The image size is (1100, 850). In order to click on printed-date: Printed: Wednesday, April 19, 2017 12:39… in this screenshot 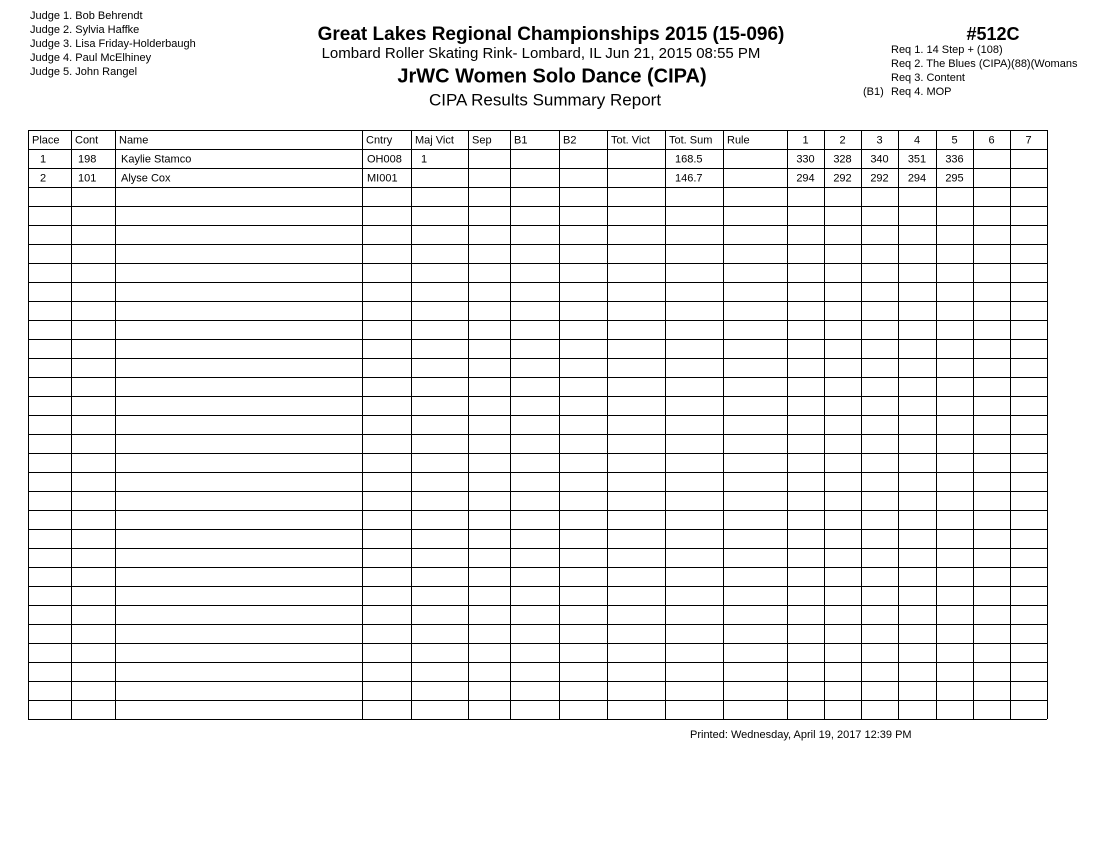, I will do `click(801, 735)`.